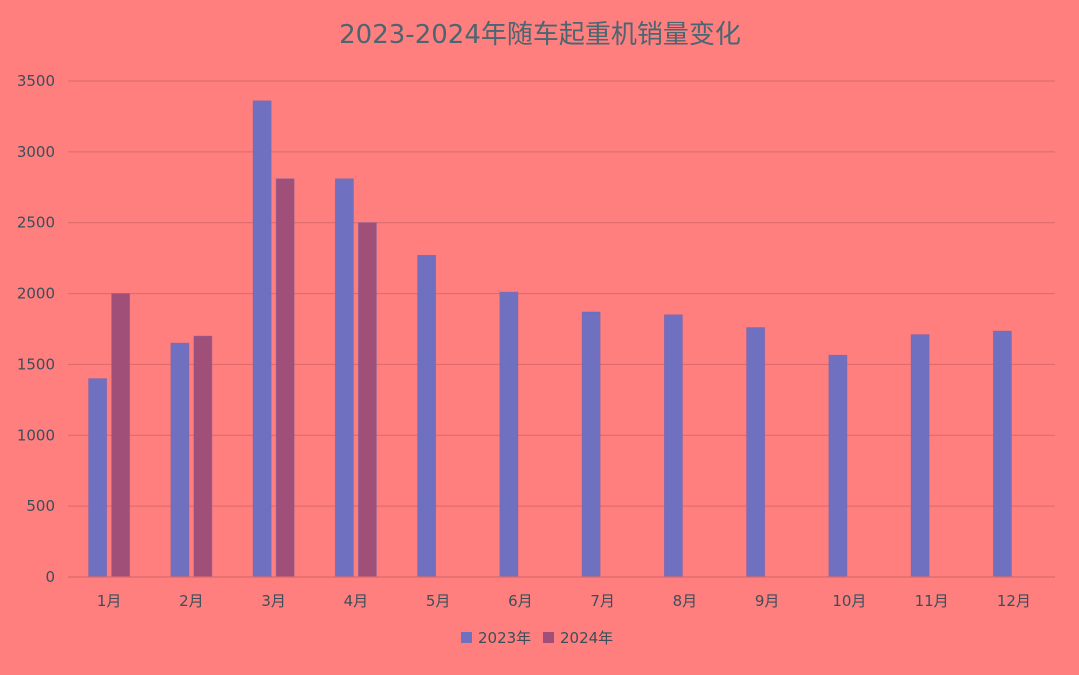 The image size is (1079, 675). I want to click on x-tick-label: 6月, so click(520, 601).